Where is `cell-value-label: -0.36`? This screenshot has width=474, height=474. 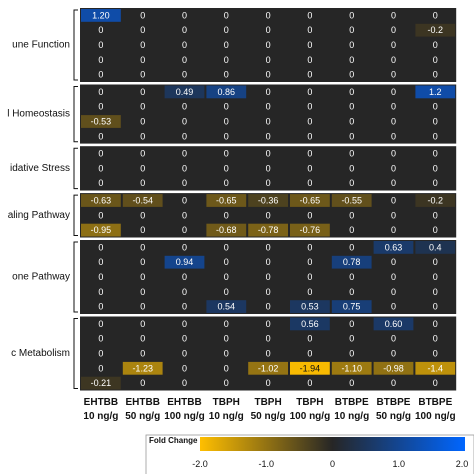 cell-value-label: -0.36 is located at coordinates (268, 201).